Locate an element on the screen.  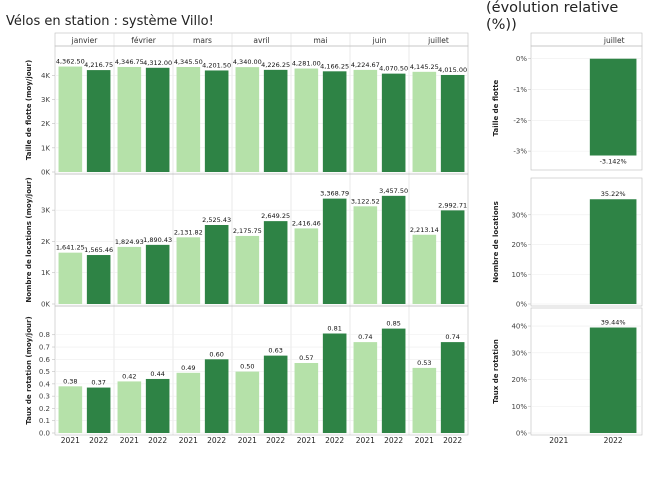
right-y-tick-label: 10% is located at coordinates (519, 275).